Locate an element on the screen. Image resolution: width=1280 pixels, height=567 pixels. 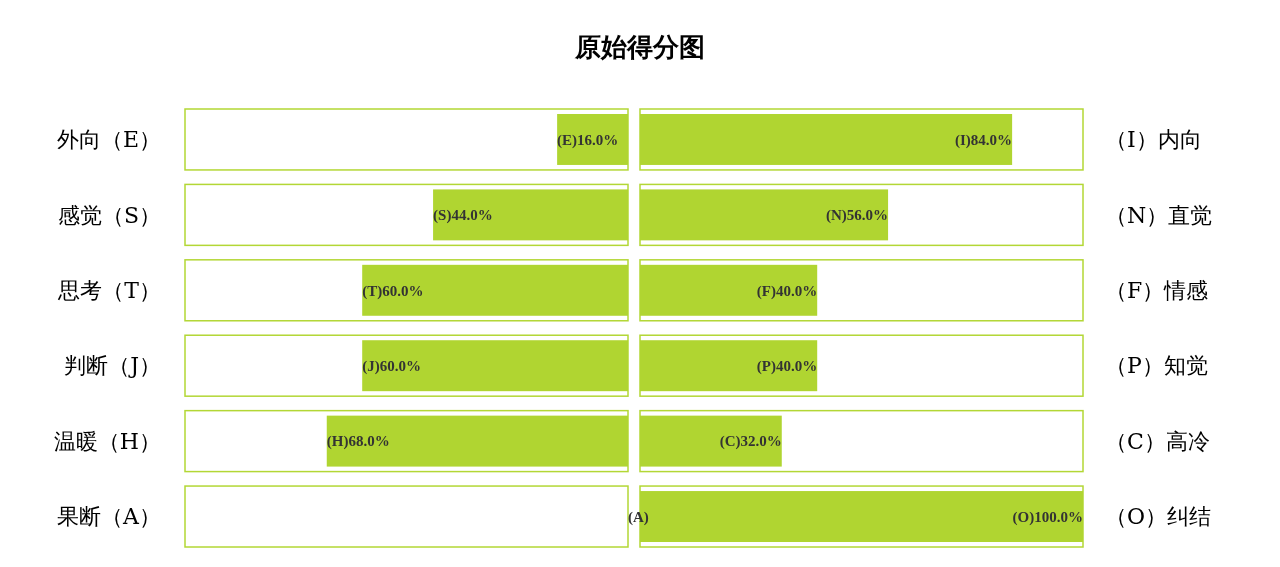
y-tick-label: 思考（T） is located at coordinates (109, 290).